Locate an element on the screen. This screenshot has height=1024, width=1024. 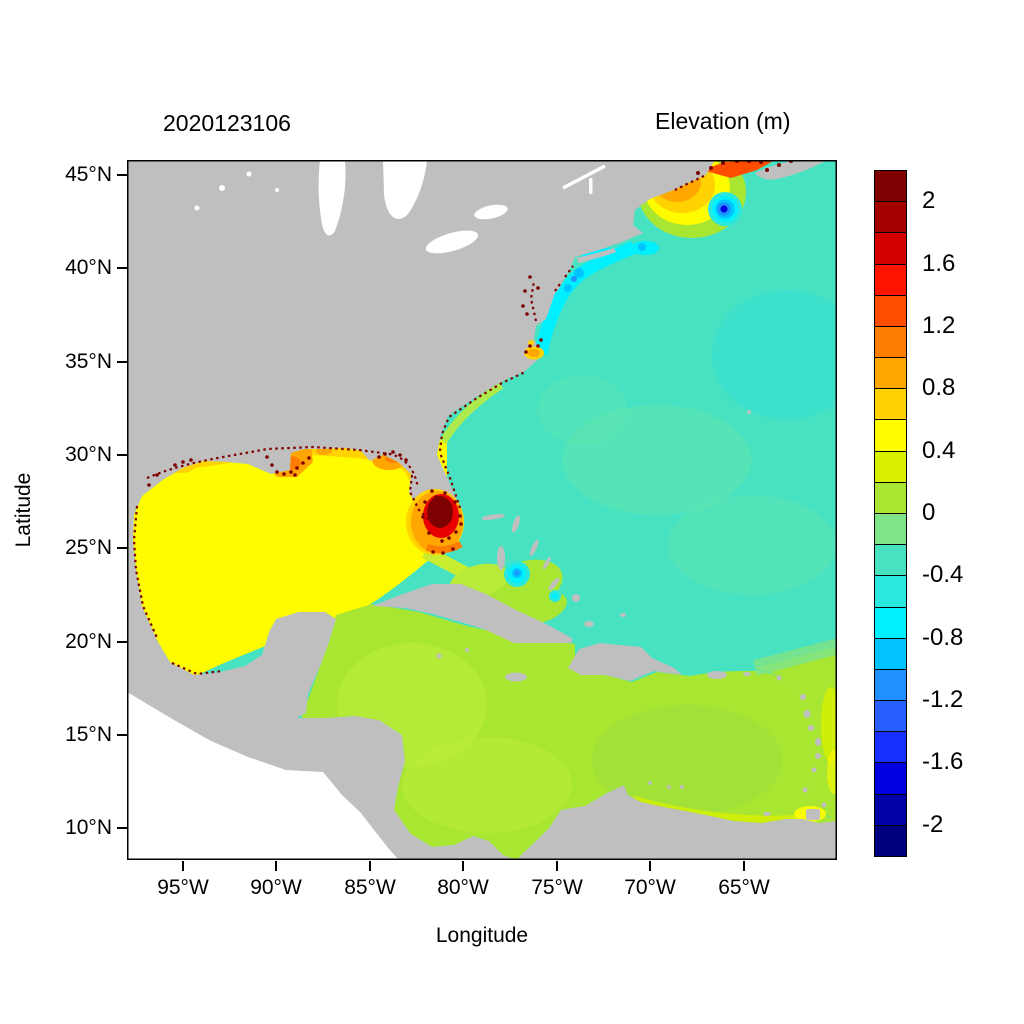
y-tick-label: 40°N is located at coordinates (88, 267).